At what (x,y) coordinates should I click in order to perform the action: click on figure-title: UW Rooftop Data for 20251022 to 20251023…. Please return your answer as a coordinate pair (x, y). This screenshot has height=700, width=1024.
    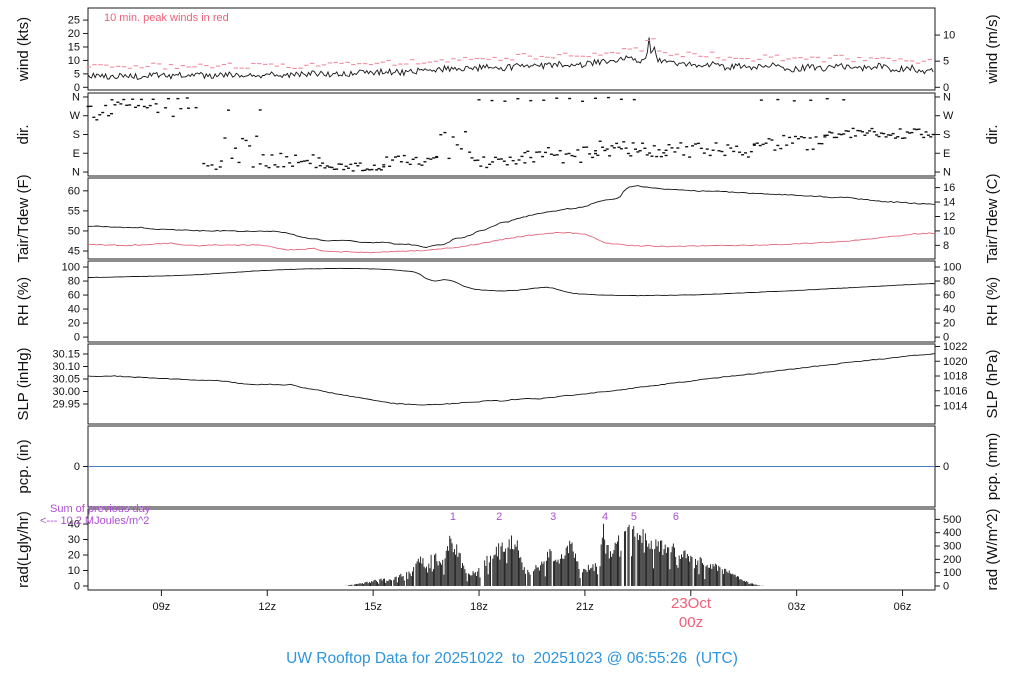
    Looking at the image, I should click on (512, 658).